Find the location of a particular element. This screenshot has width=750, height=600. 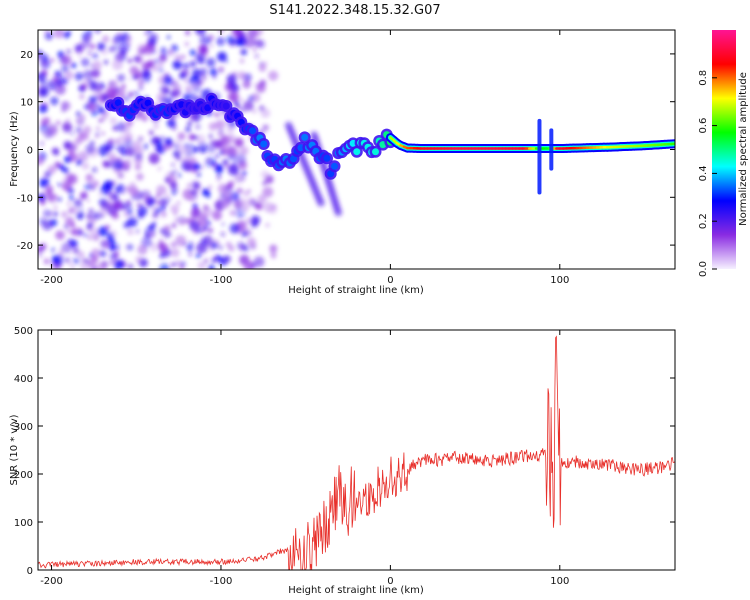

snr-ylabel: SNR (10 * v/v) is located at coordinates (14, 449).